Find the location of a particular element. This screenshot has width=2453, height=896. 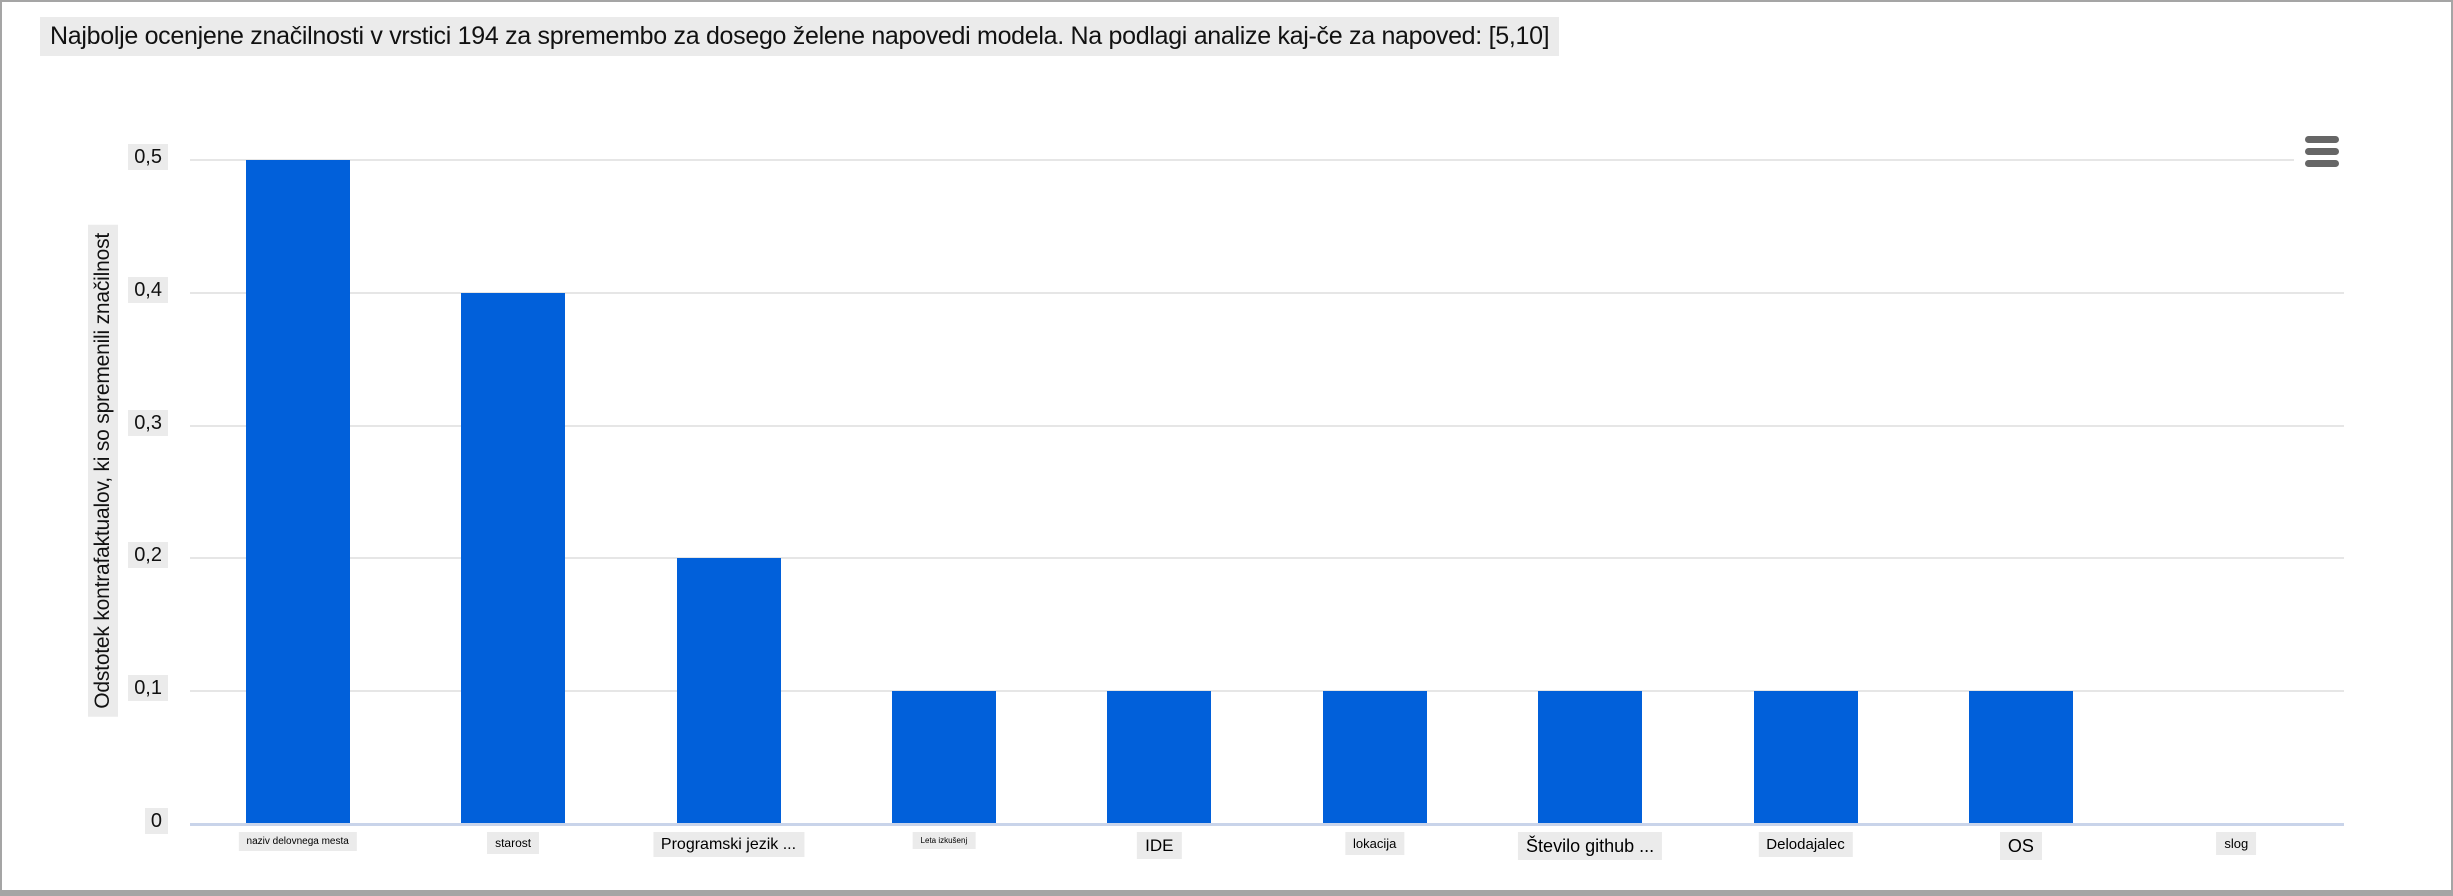

x-axis-label: IDE is located at coordinates (1159, 845).